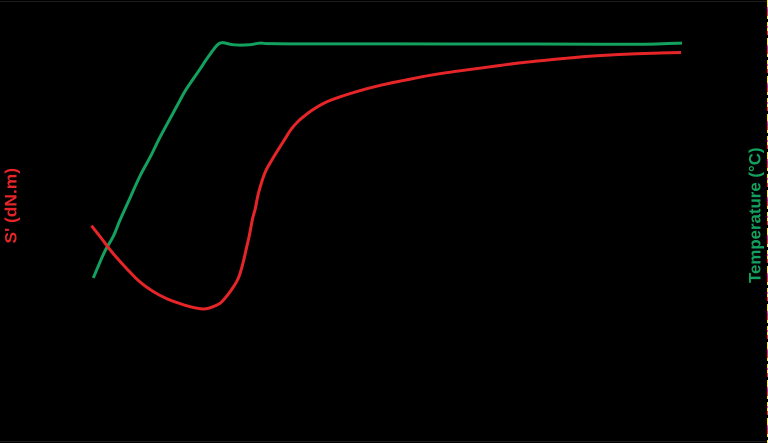  What do you see at coordinates (11, 206) in the screenshot?
I see `svg-text: S' (dN.m)` at bounding box center [11, 206].